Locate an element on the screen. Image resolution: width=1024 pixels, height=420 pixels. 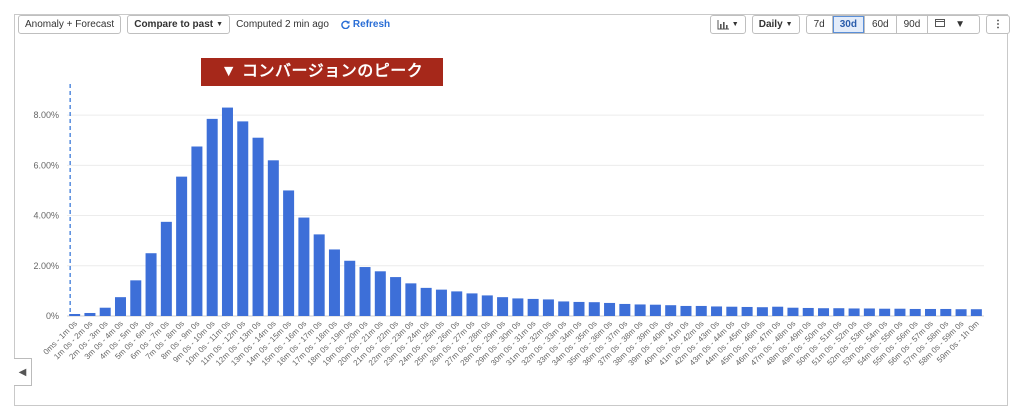
refresh-icon is located at coordinates (345, 24).